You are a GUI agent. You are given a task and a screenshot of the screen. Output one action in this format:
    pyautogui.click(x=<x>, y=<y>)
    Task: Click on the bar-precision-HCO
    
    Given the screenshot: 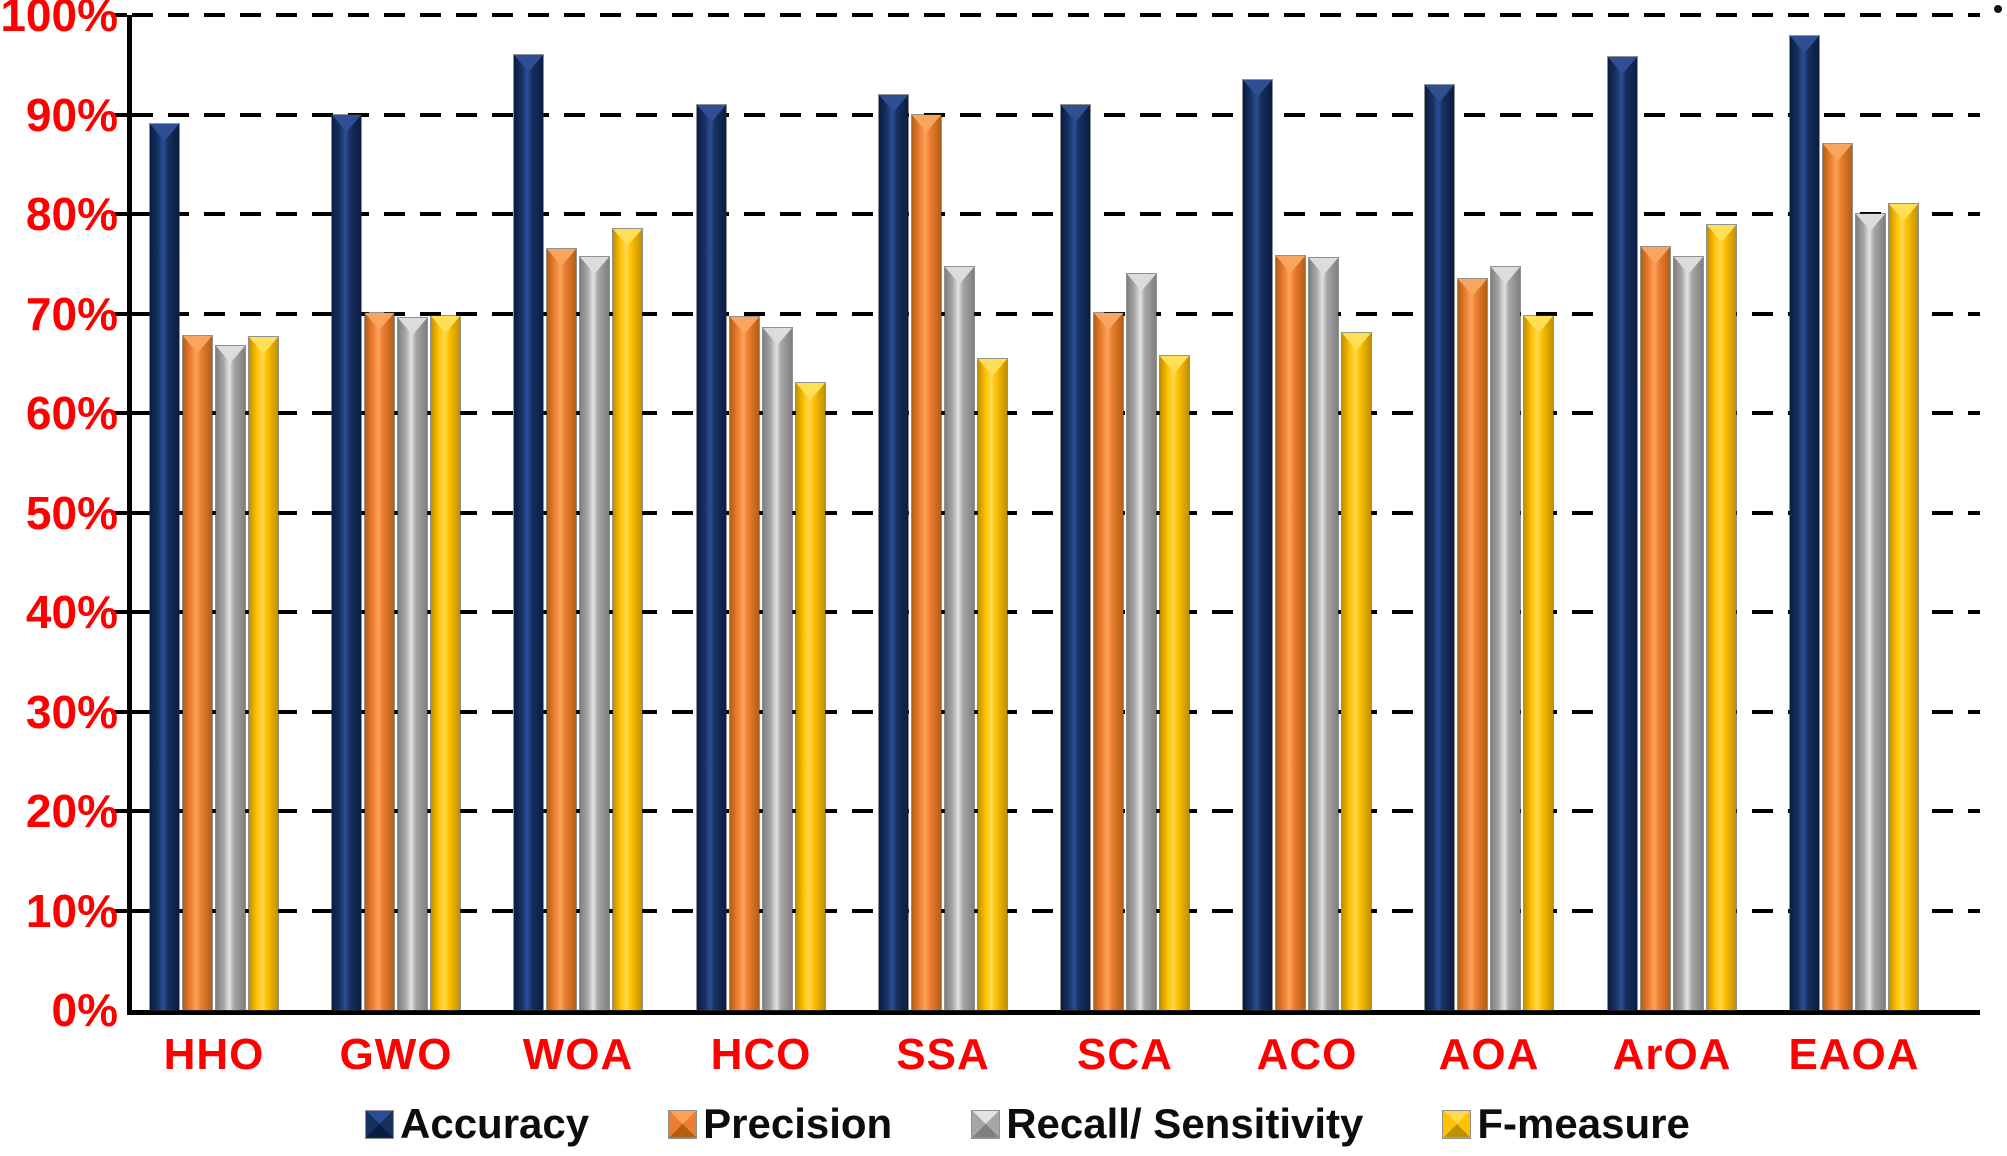 What is the action you would take?
    pyautogui.click(x=744, y=663)
    